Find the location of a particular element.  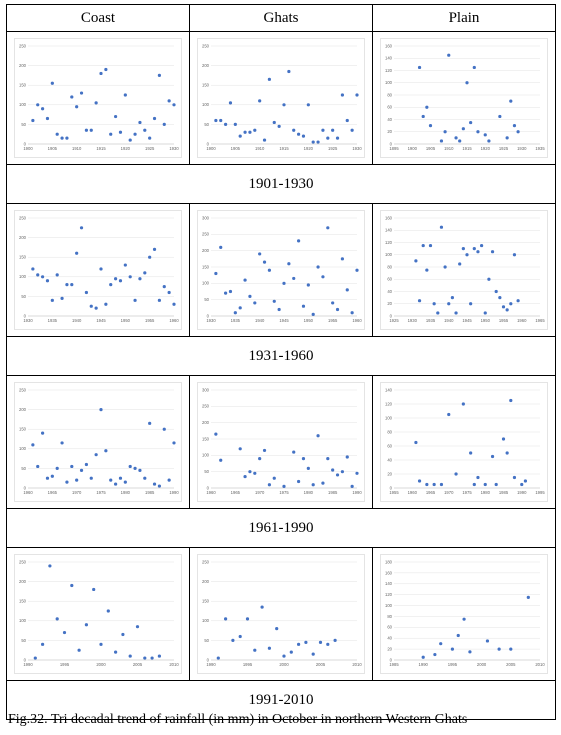

period-row-1961-1990: 1961-1990 is located at coordinates (281, 528).